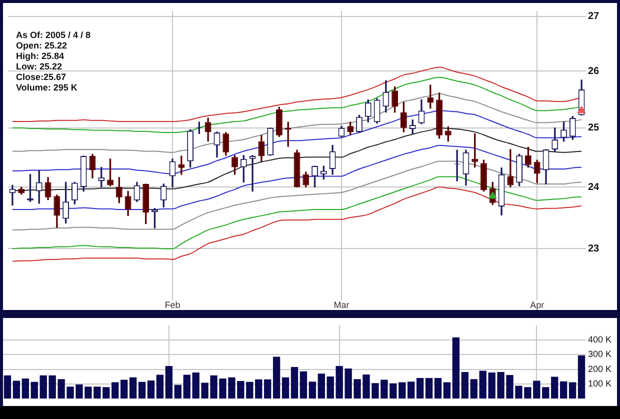 Image resolution: width=620 pixels, height=419 pixels. I want to click on annotation: Volume: 295 K, so click(47, 87).